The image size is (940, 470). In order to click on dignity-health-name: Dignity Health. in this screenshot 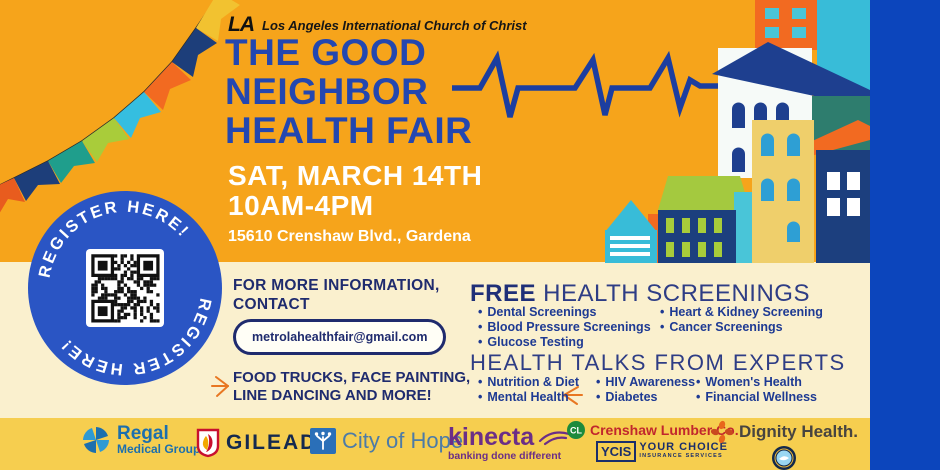, I will do `click(799, 431)`.